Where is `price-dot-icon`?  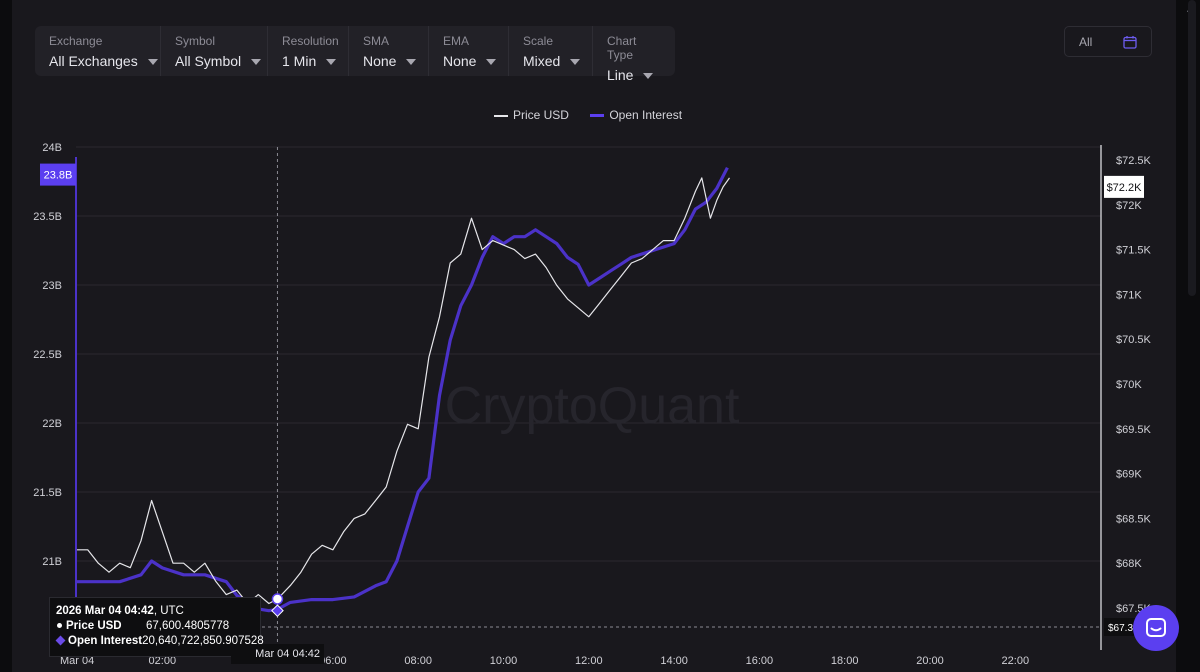 price-dot-icon is located at coordinates (59, 625).